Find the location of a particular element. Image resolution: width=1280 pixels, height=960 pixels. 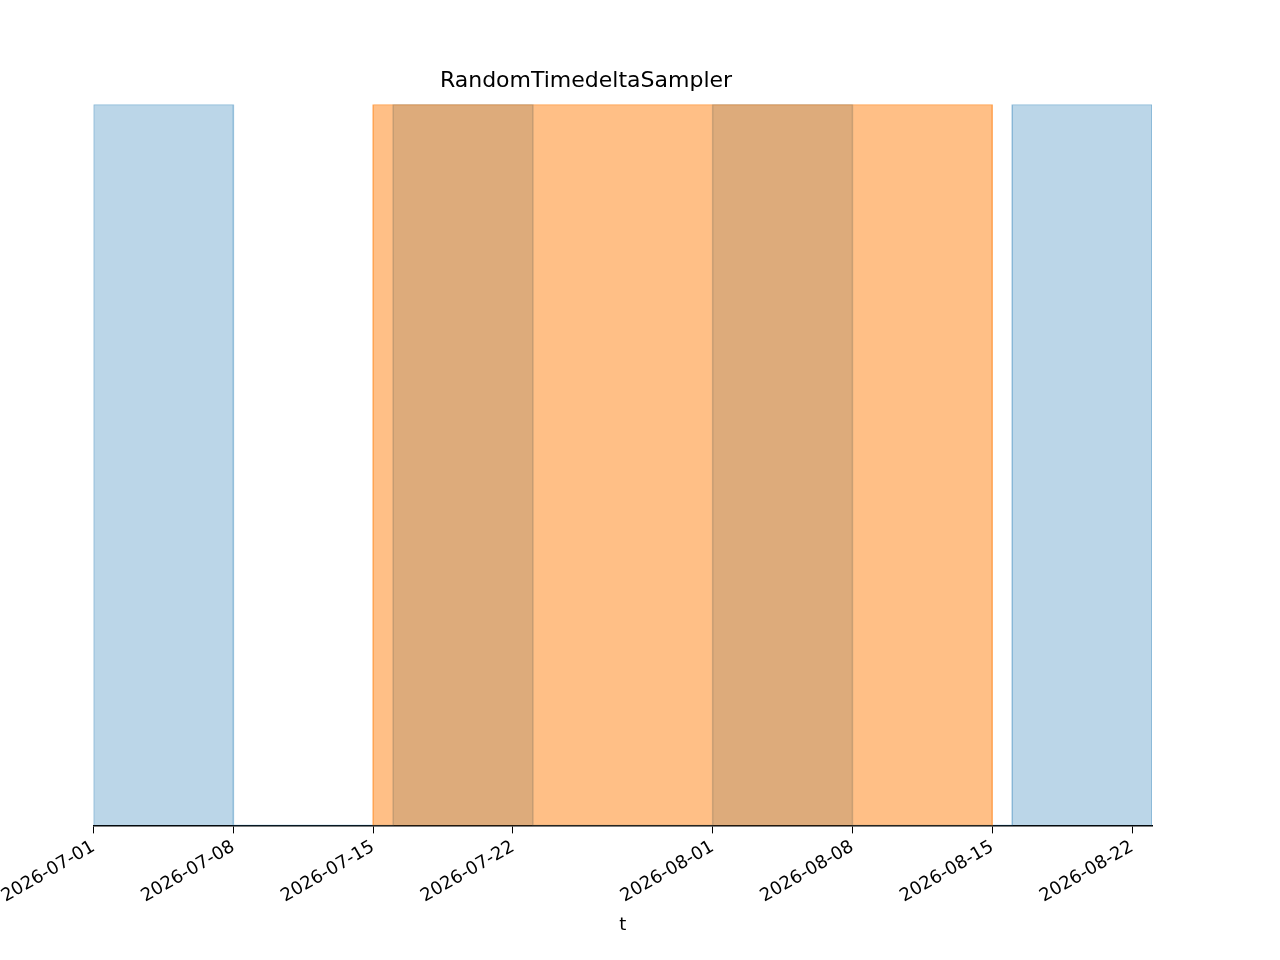

x-axis-title: t is located at coordinates (623, 923).